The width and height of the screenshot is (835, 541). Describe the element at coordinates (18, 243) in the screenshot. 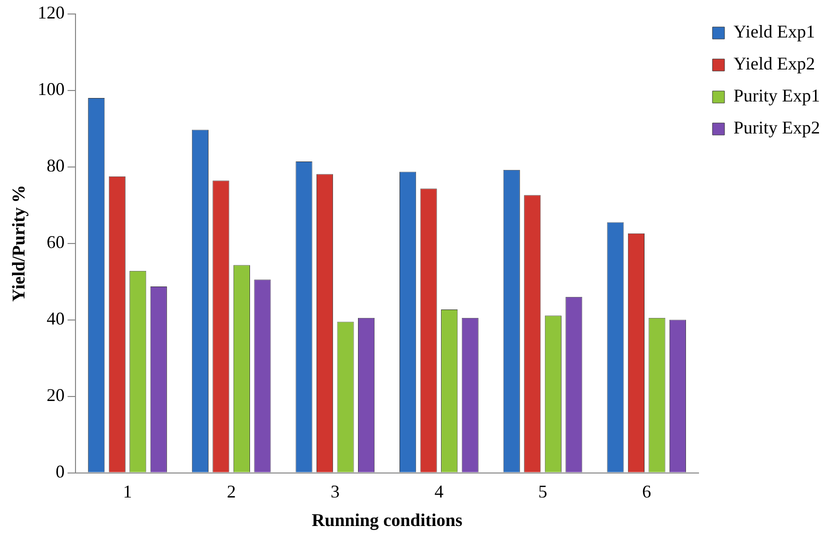

I see `y-axis-title: Yield/Purity %` at that location.